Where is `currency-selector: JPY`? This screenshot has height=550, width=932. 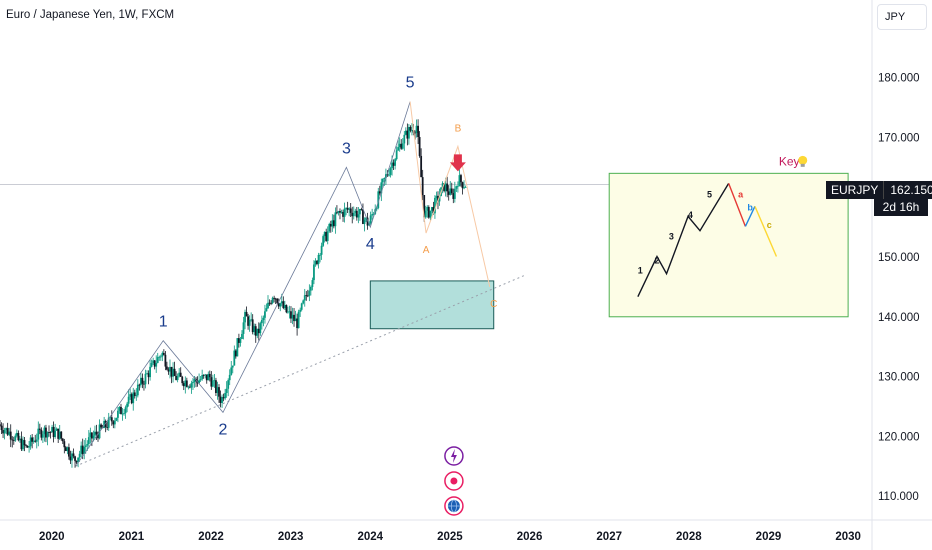
currency-selector: JPY is located at coordinates (902, 17).